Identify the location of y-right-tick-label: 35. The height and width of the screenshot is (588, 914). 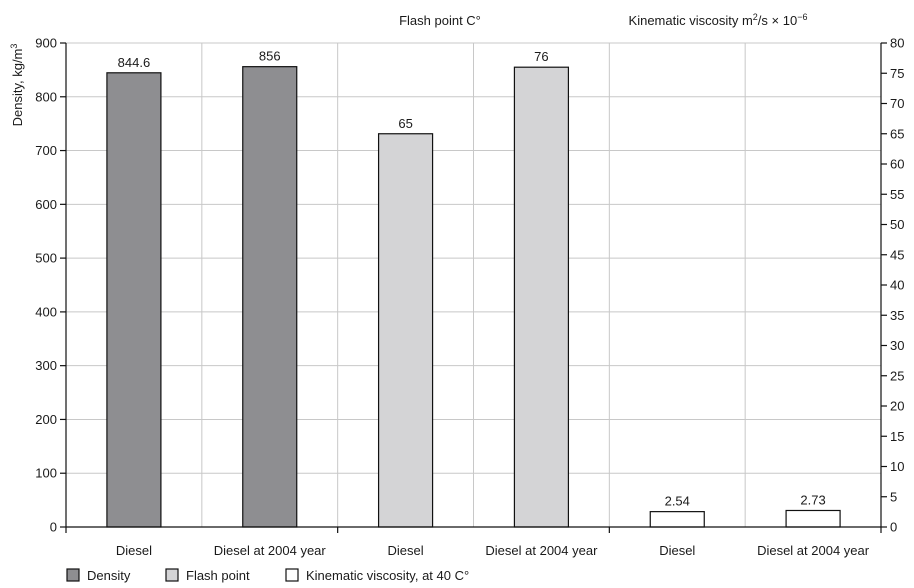
(897, 315).